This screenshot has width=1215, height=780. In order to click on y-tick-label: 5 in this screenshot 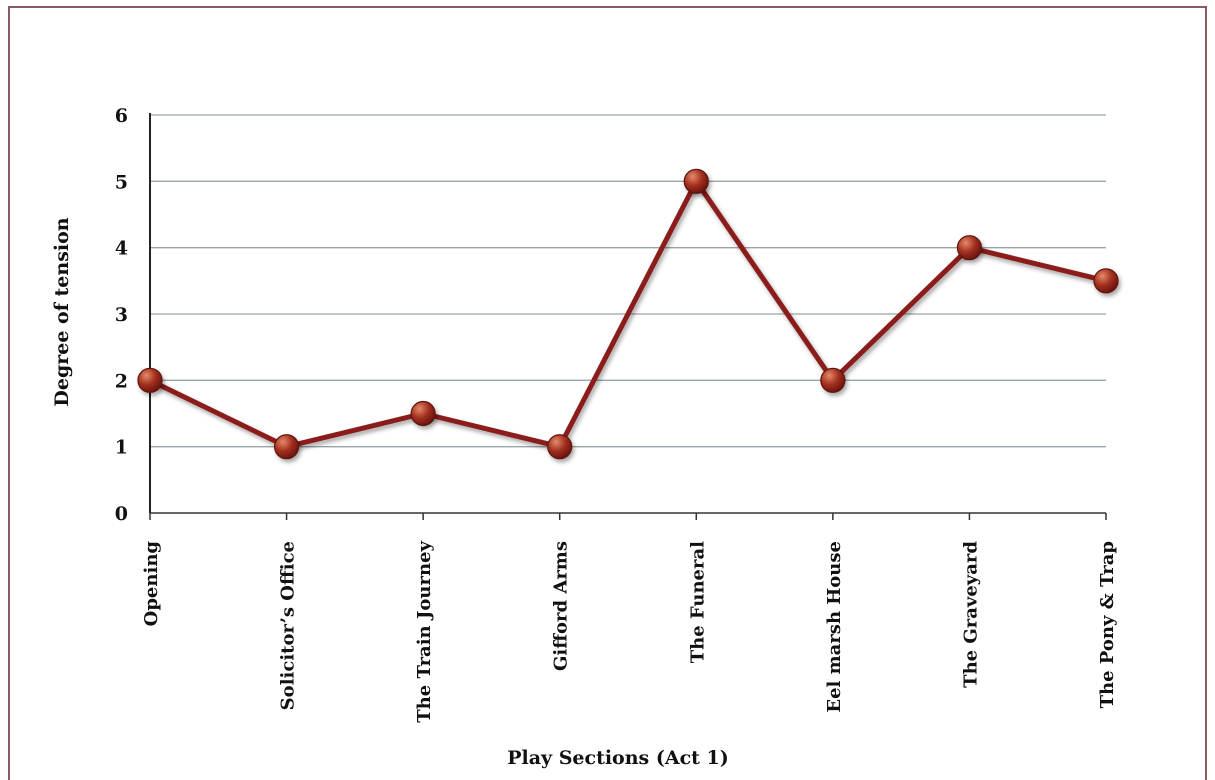, I will do `click(121, 182)`.